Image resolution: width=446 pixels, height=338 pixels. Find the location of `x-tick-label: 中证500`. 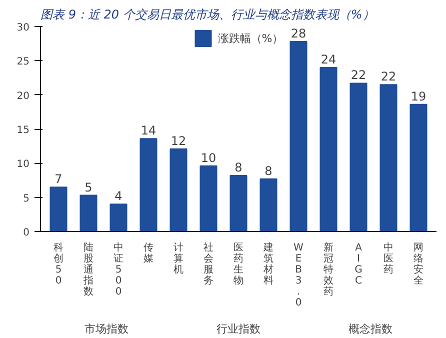

x-tick-label: 中证500 is located at coordinates (119, 270).